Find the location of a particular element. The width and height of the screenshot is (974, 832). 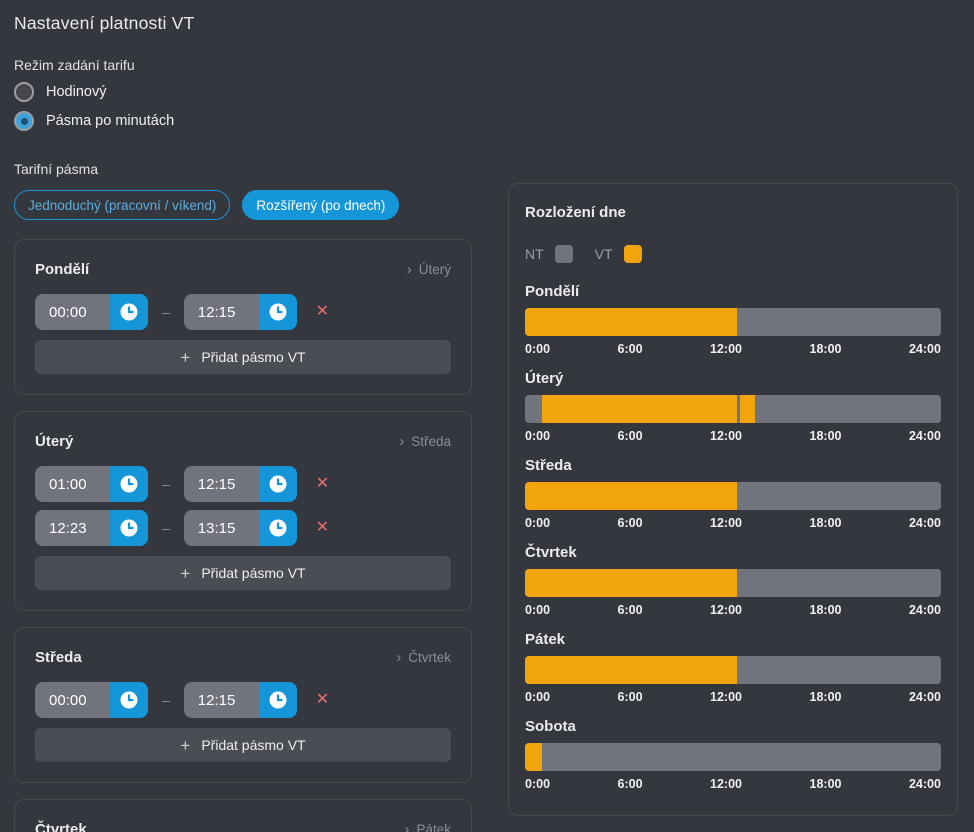

day-card-title: Středa is located at coordinates (58, 657).